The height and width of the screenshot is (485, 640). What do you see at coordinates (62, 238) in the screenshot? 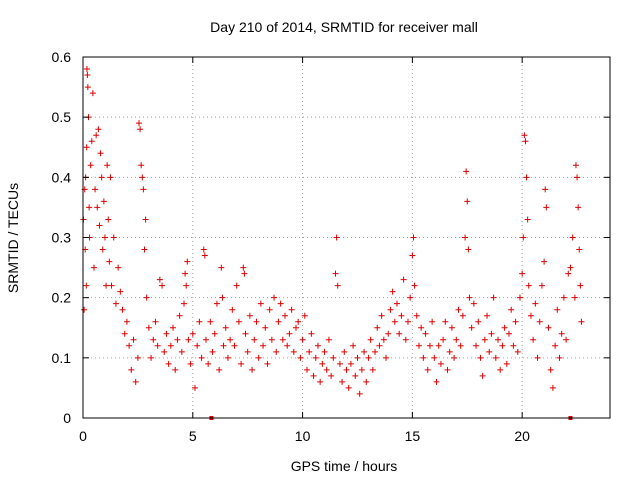
I see `y-tick-label: 0.3` at bounding box center [62, 238].